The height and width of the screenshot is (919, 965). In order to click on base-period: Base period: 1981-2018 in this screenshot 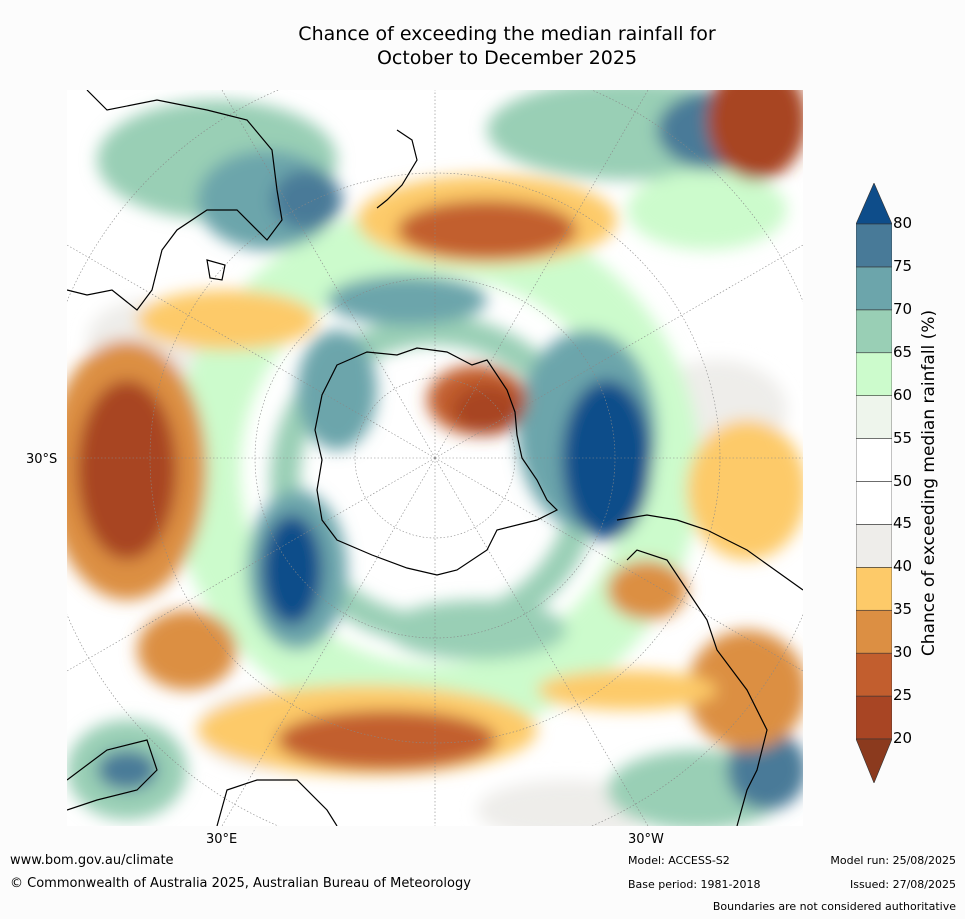, I will do `click(694, 884)`.